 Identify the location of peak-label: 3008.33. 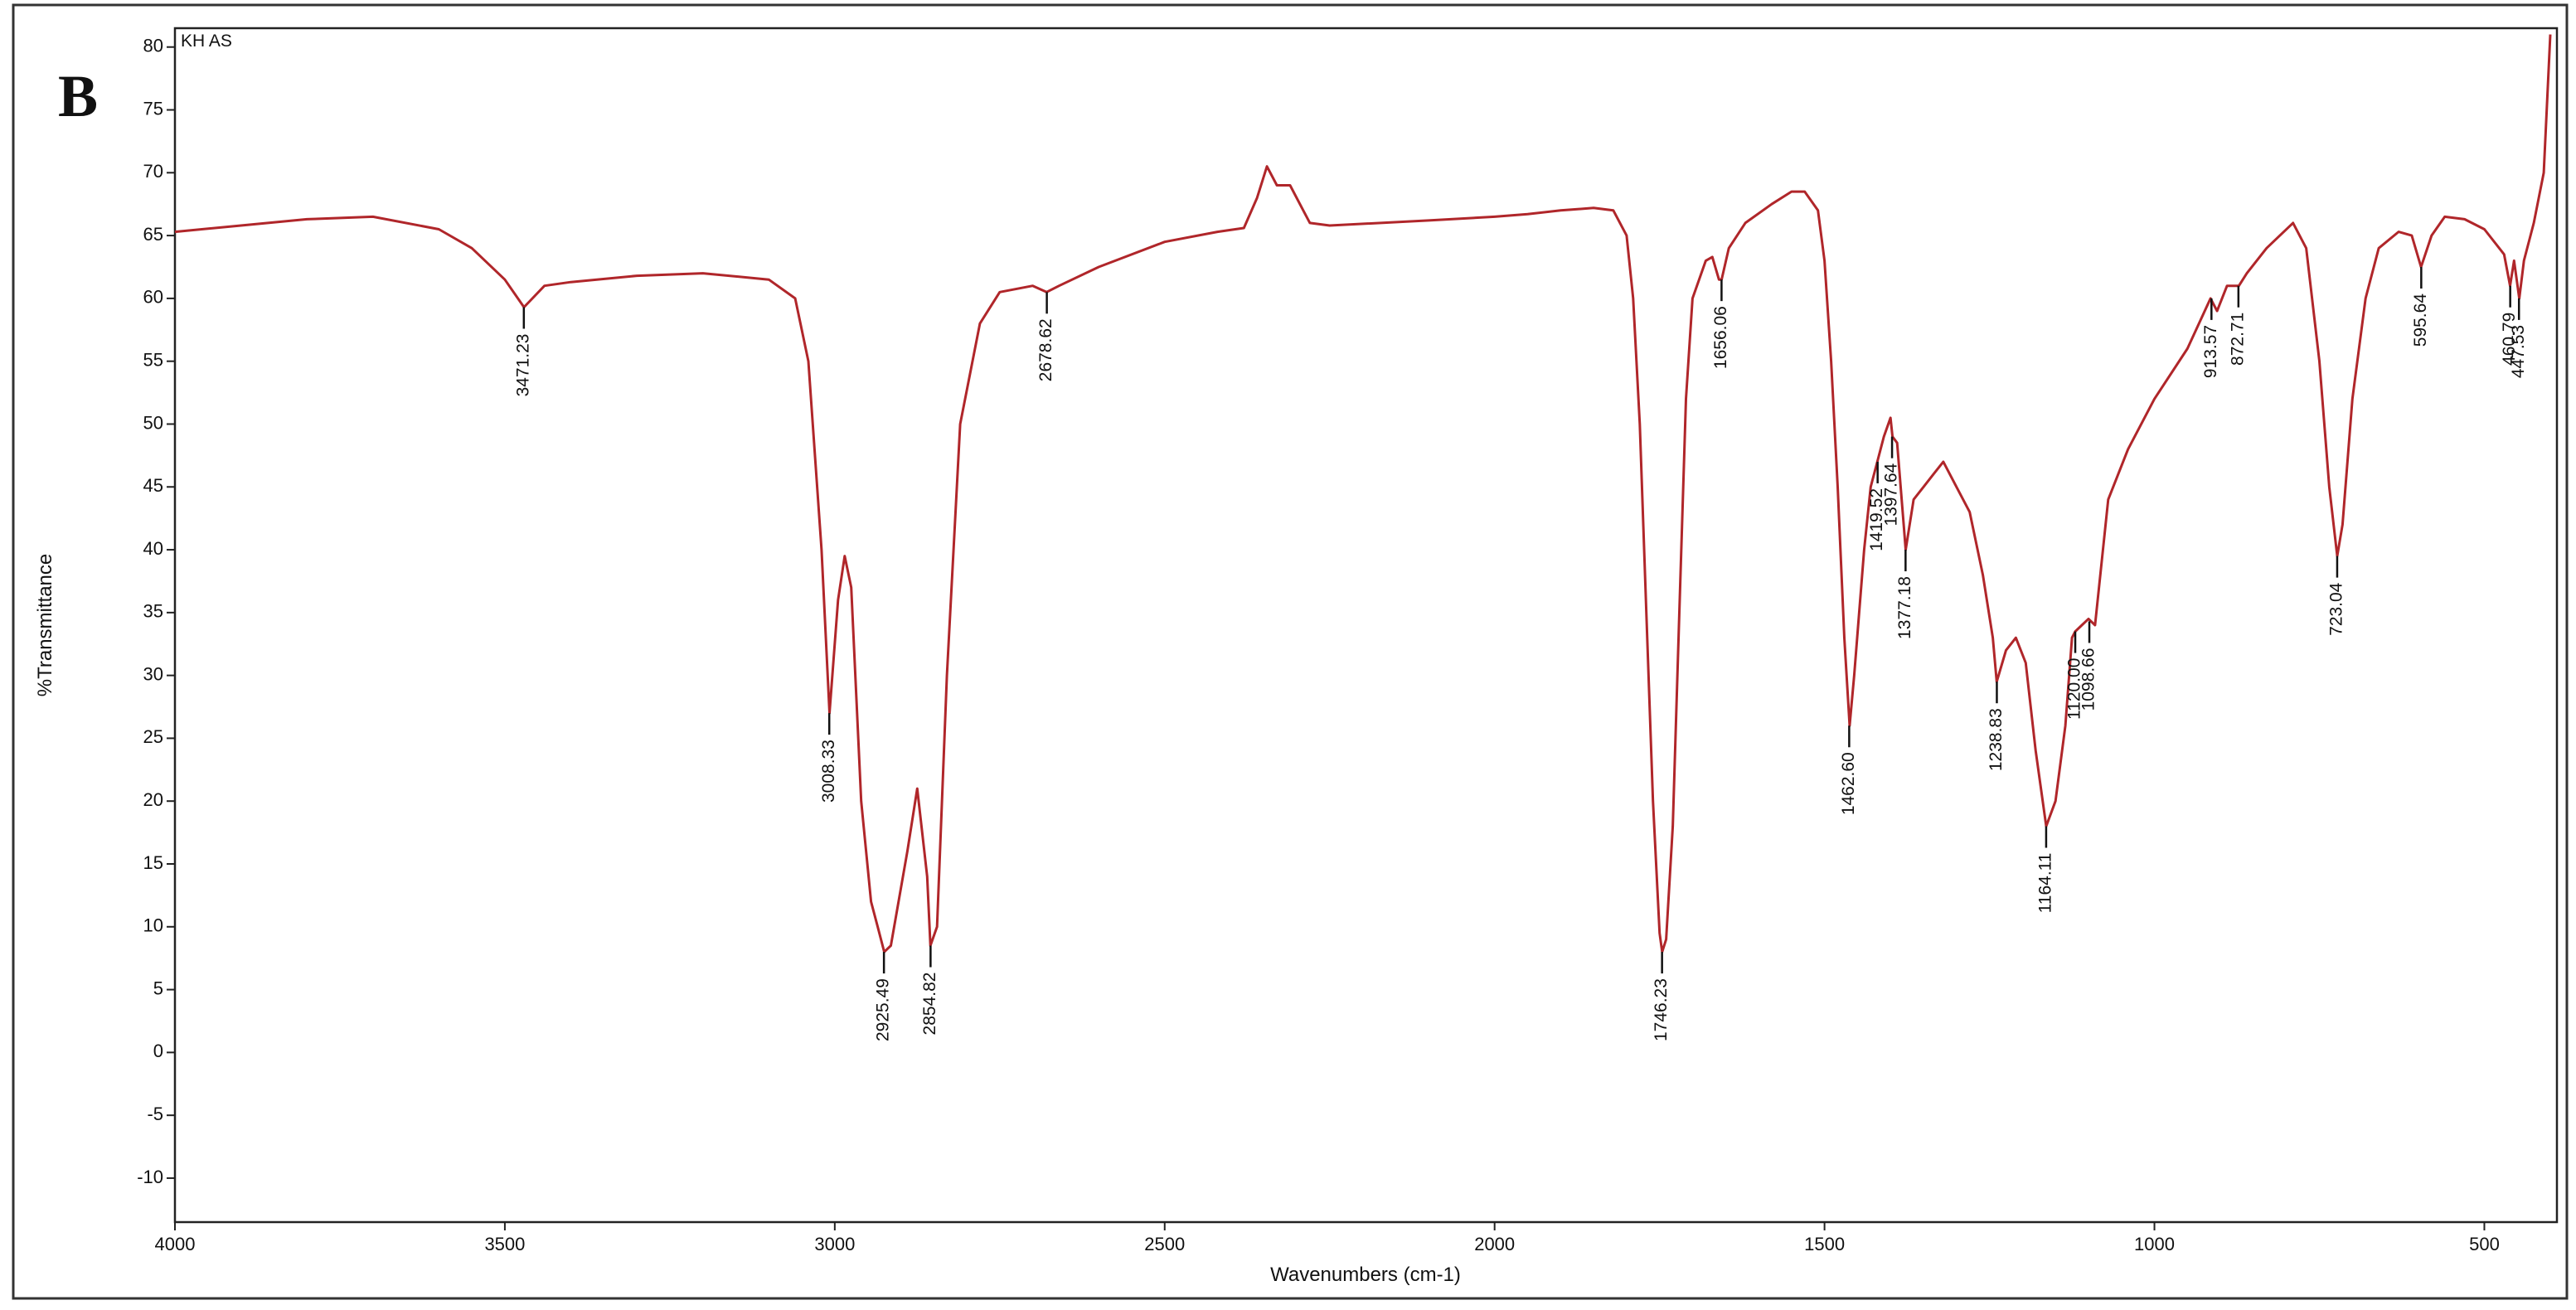
(828, 771).